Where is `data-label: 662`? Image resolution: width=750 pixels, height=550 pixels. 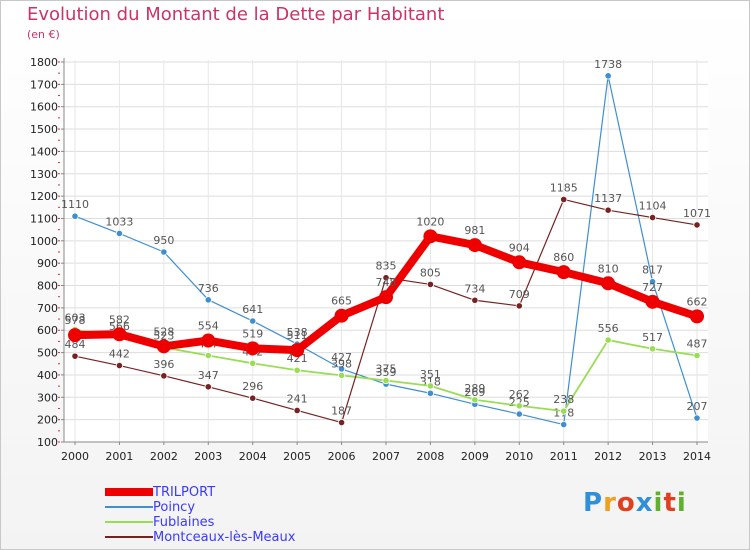
data-label: 662 is located at coordinates (697, 301).